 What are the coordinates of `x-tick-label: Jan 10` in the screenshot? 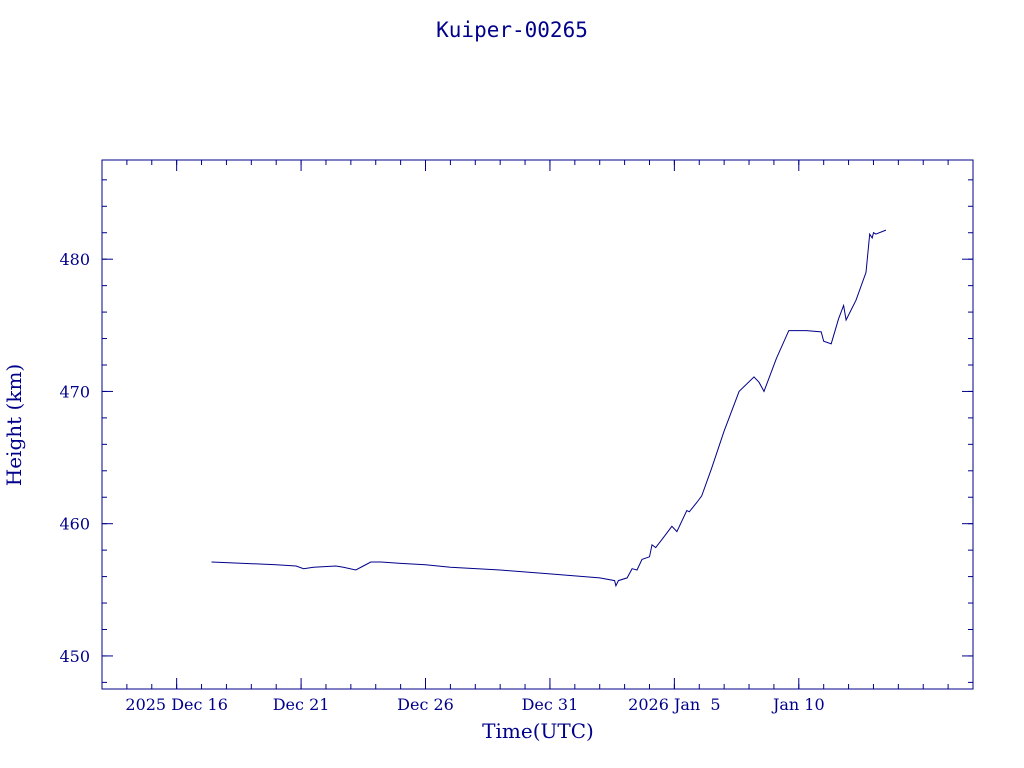 It's located at (798, 704).